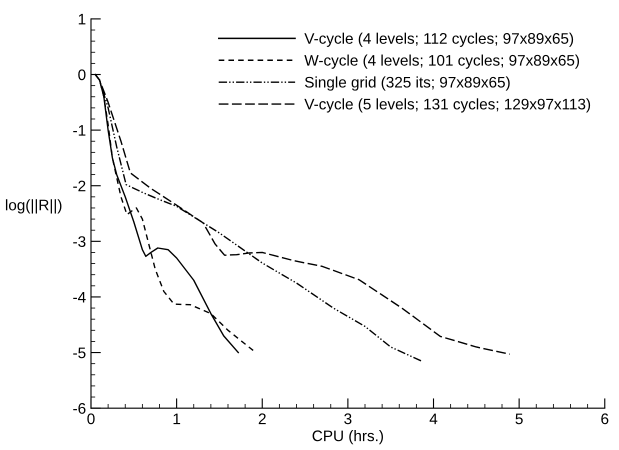 The width and height of the screenshot is (619, 450). What do you see at coordinates (447, 105) in the screenshot?
I see `legend-label: V-cycle (5 levels; 131 cycles; 129x97x113)` at bounding box center [447, 105].